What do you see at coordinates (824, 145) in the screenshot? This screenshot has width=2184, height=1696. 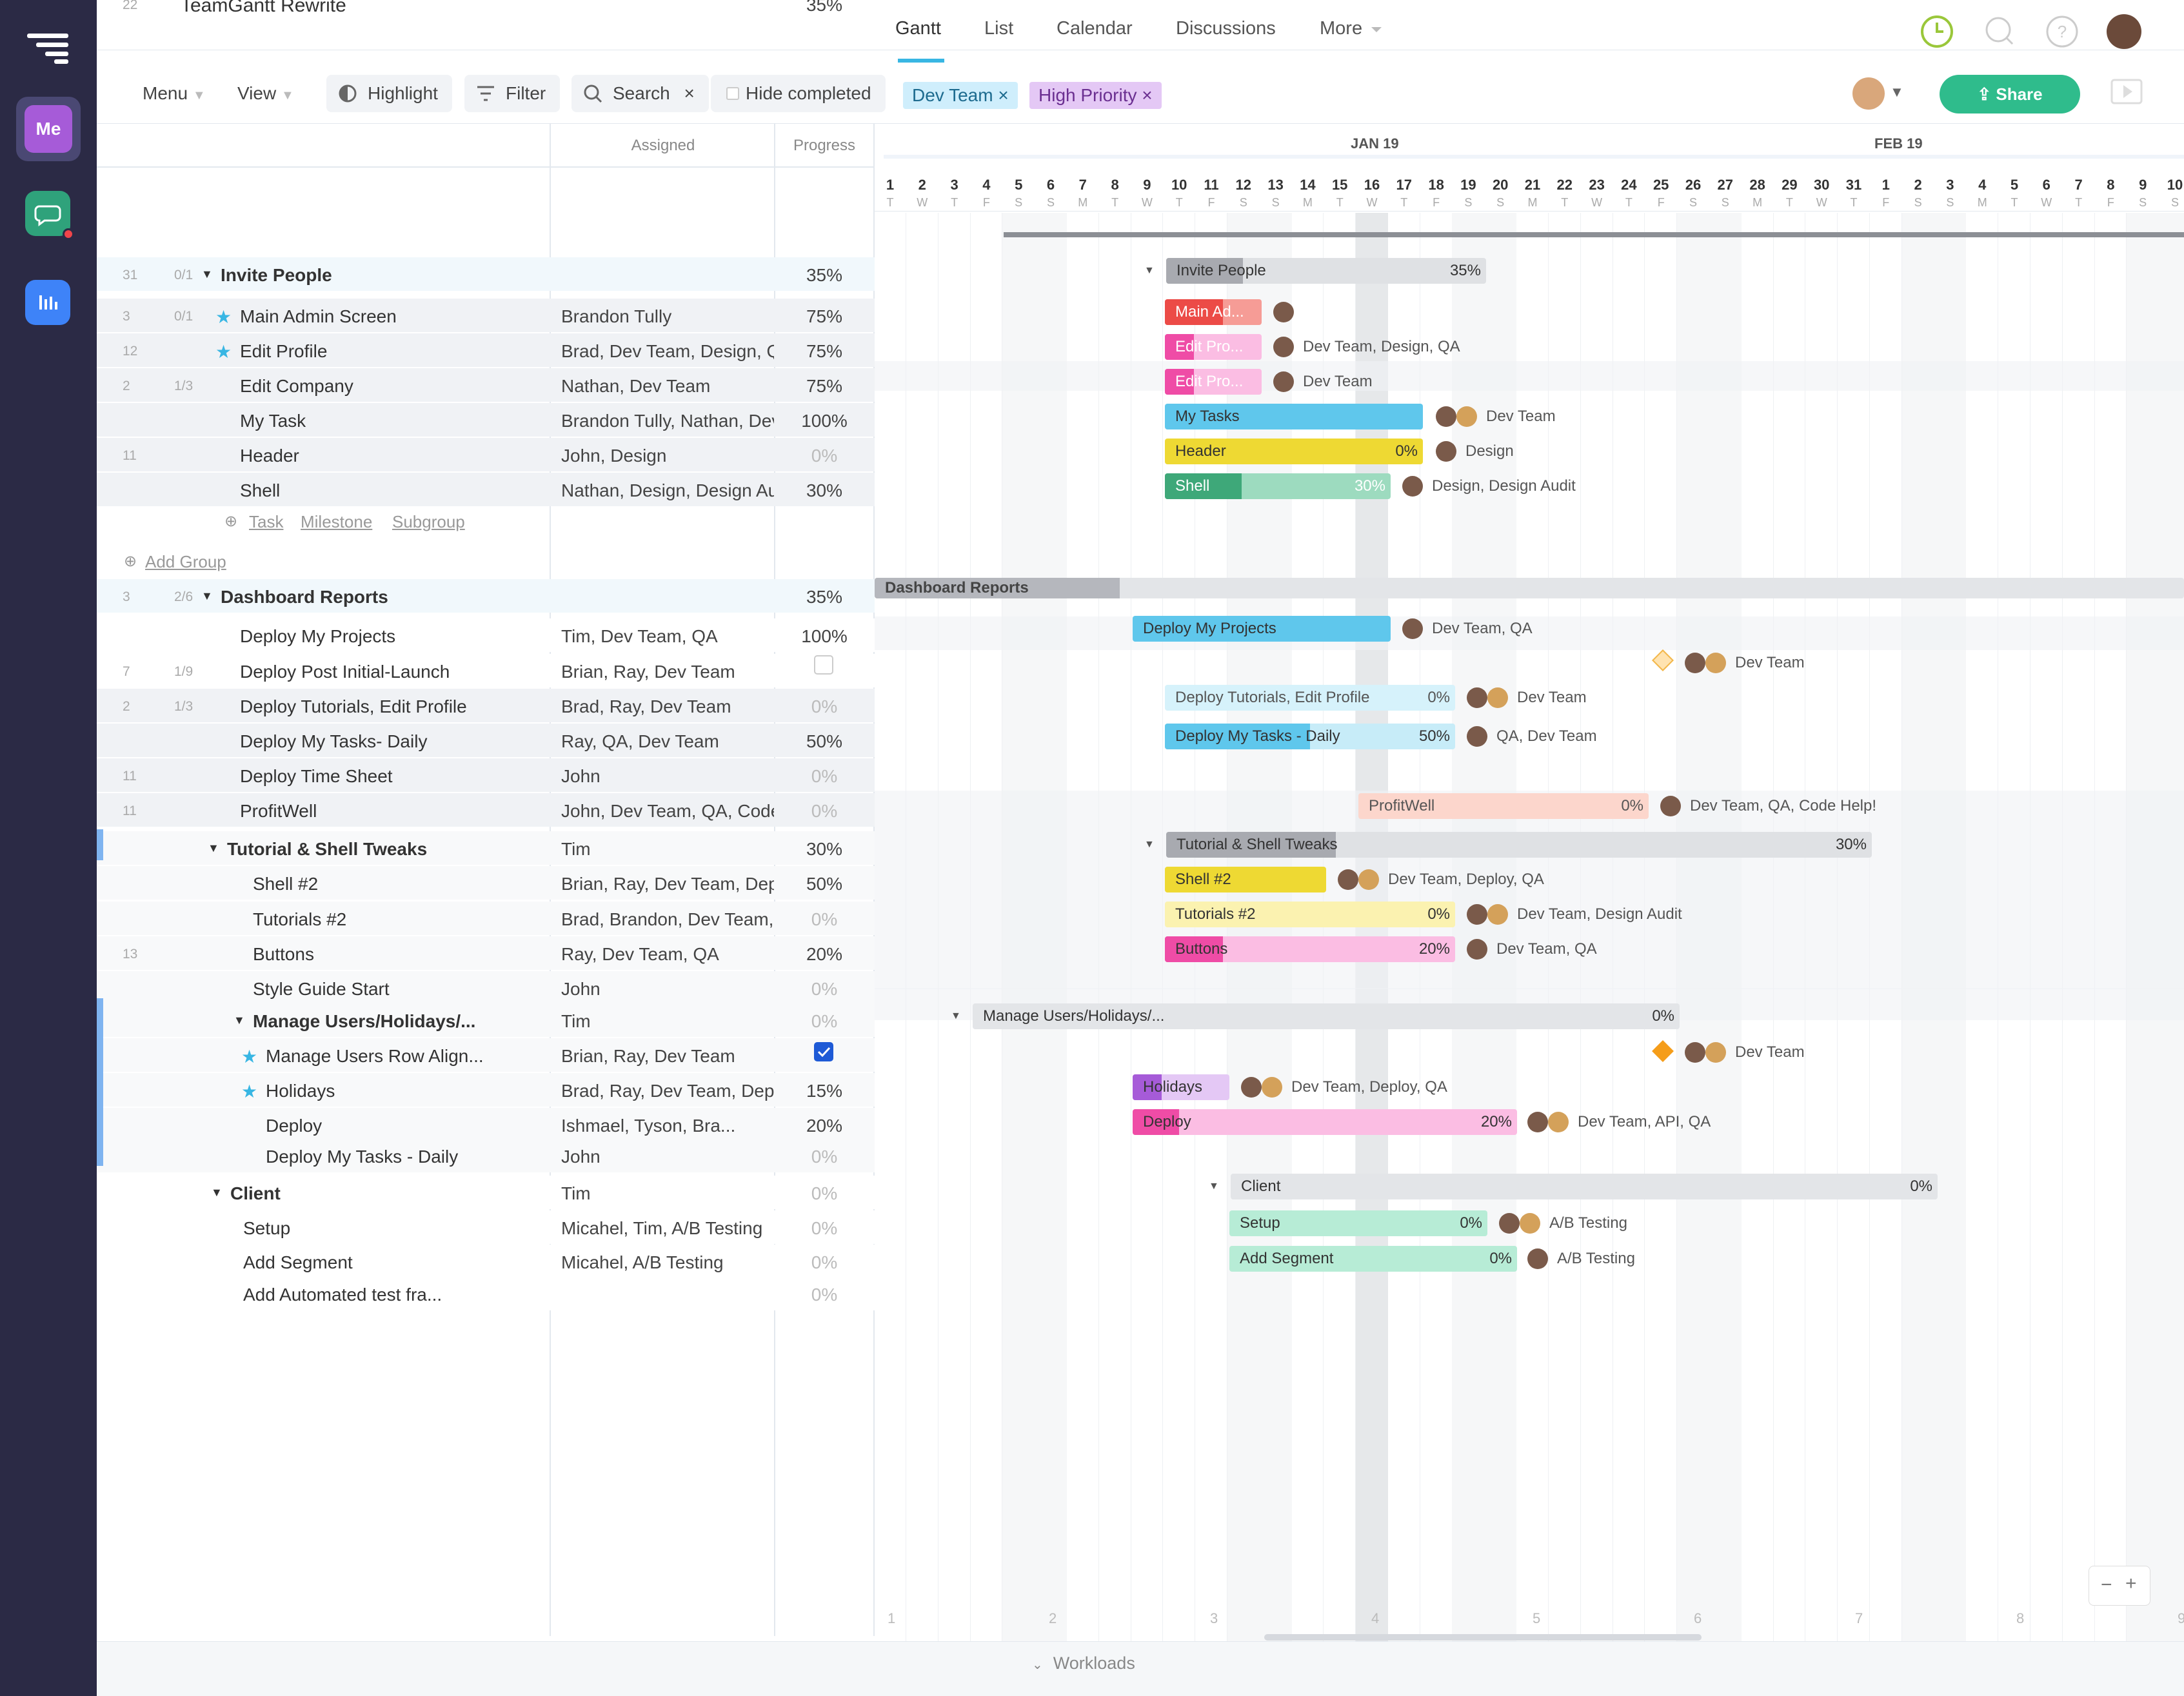 I see `progress-column-header: Progress` at bounding box center [824, 145].